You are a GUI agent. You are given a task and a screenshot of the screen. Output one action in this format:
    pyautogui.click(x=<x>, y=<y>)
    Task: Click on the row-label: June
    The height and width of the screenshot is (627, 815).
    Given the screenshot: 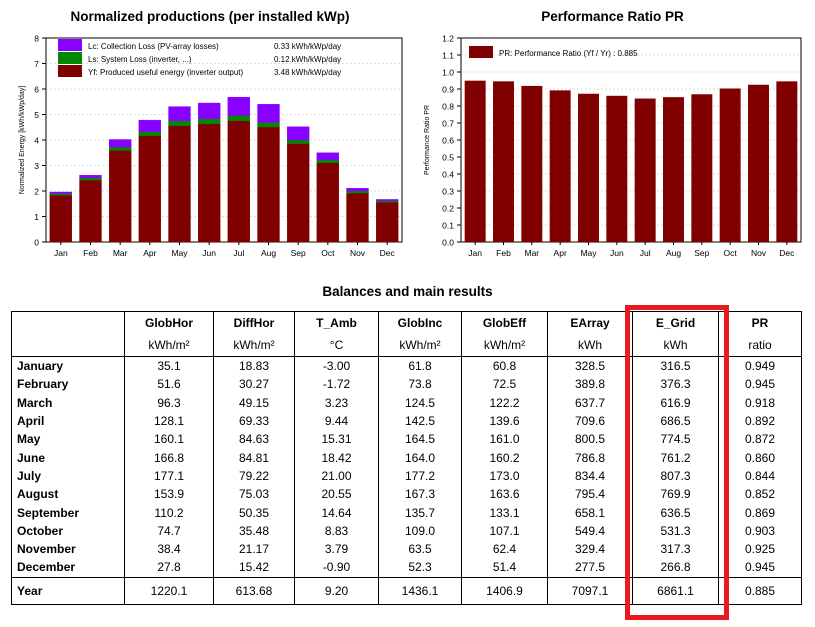 What is the action you would take?
    pyautogui.click(x=31, y=457)
    